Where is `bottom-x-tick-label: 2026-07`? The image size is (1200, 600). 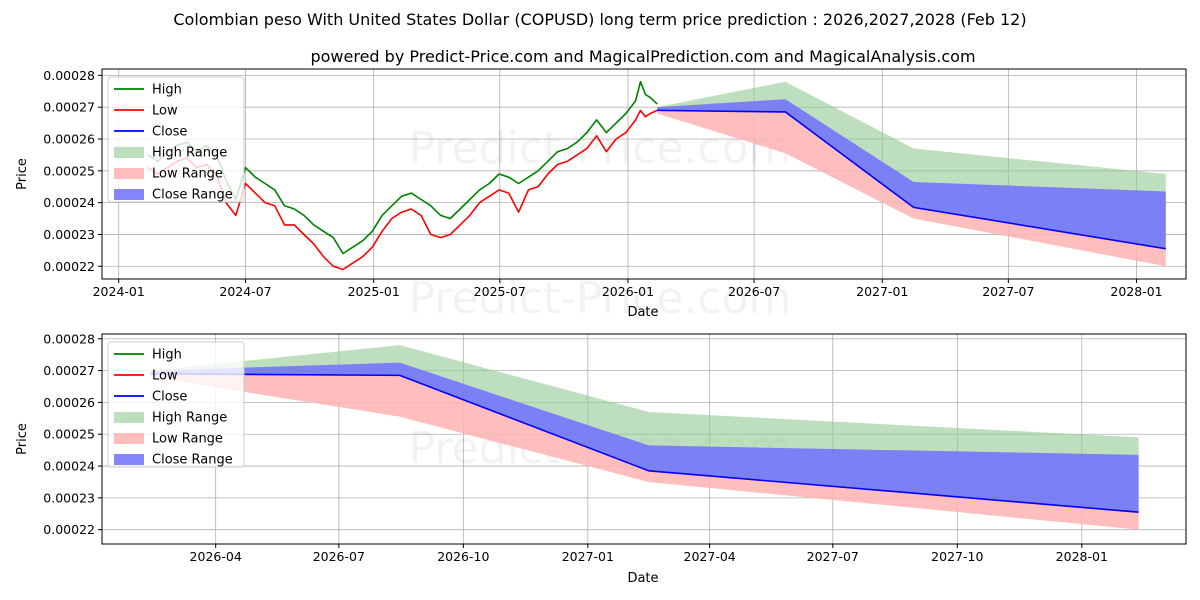 bottom-x-tick-label: 2026-07 is located at coordinates (339, 556).